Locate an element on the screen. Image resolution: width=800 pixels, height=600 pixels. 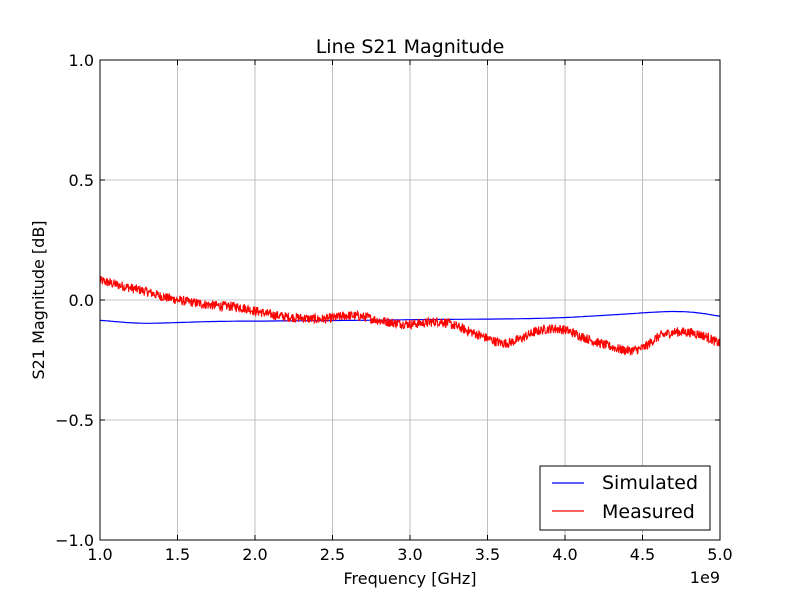
y-tick-label: 0.5 is located at coordinates (81, 180).